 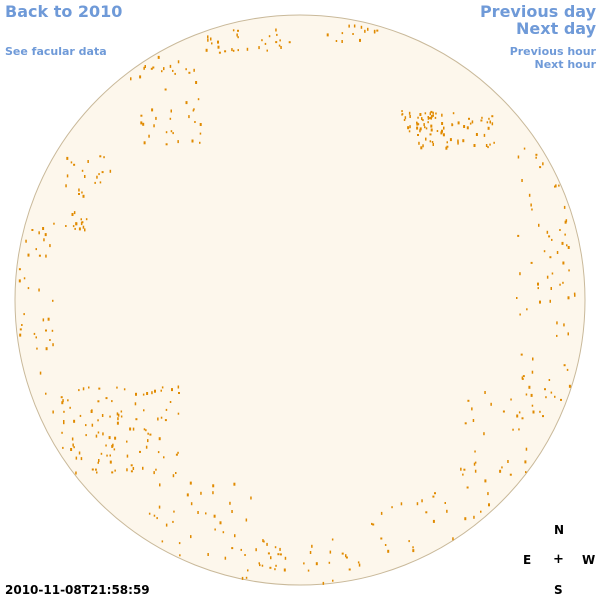 I want to click on previous-hour-link: Previous hour, so click(x=552, y=51).